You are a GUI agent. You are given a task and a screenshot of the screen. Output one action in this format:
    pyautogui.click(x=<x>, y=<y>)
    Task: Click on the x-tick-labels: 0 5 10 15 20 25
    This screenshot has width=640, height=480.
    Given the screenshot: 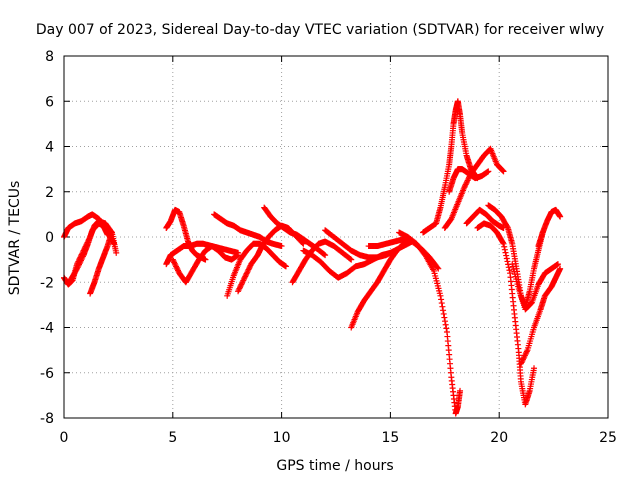 What is the action you would take?
    pyautogui.click(x=338, y=438)
    